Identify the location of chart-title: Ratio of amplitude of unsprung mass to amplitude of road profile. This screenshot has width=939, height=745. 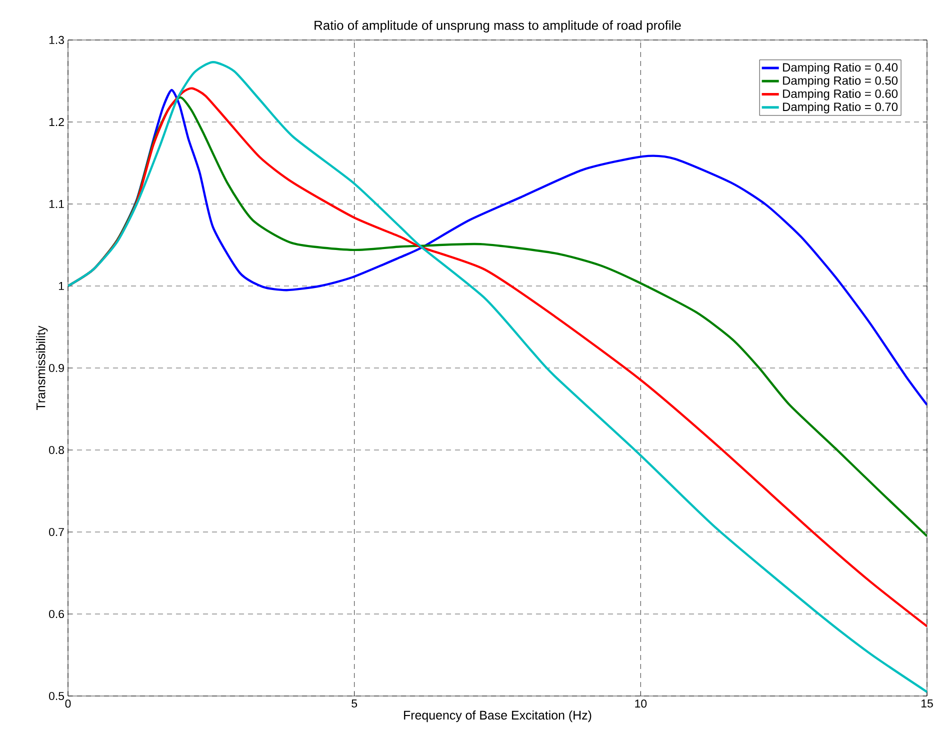
(497, 26).